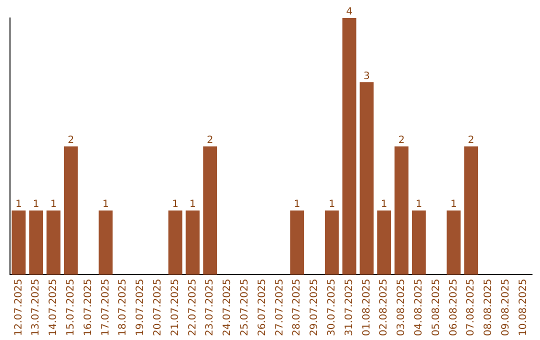  Describe the element at coordinates (418, 307) in the screenshot. I see `x-tick-label: 04.08.2025` at that location.